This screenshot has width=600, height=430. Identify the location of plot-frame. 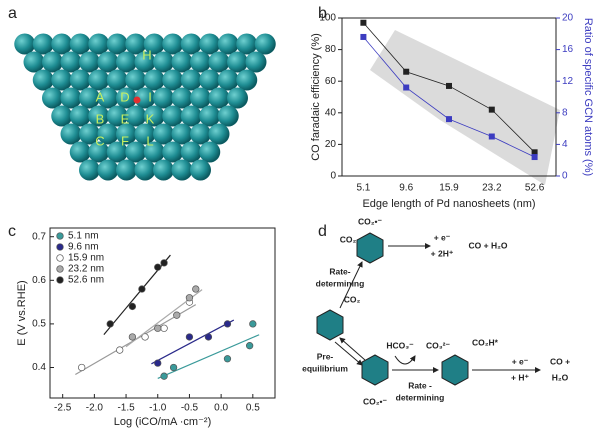
(449, 97).